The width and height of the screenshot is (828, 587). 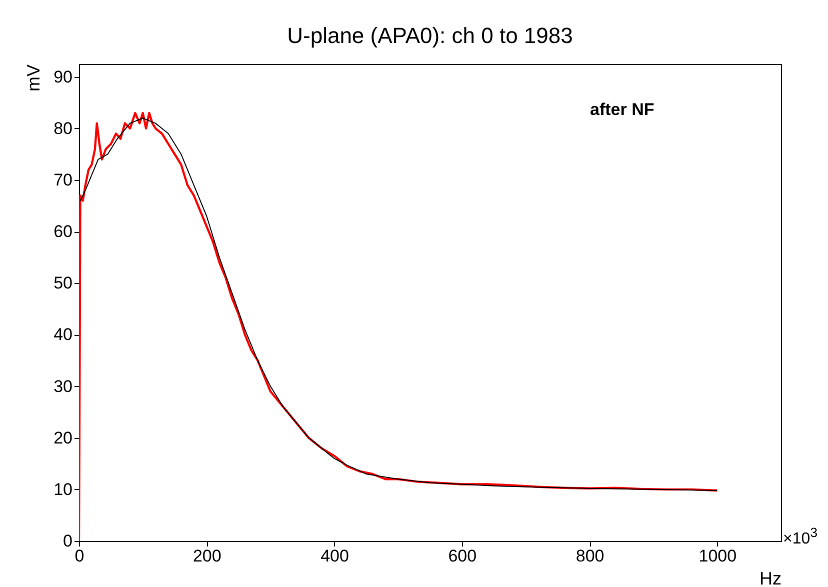 What do you see at coordinates (63, 334) in the screenshot?
I see `y-tick-label: 40` at bounding box center [63, 334].